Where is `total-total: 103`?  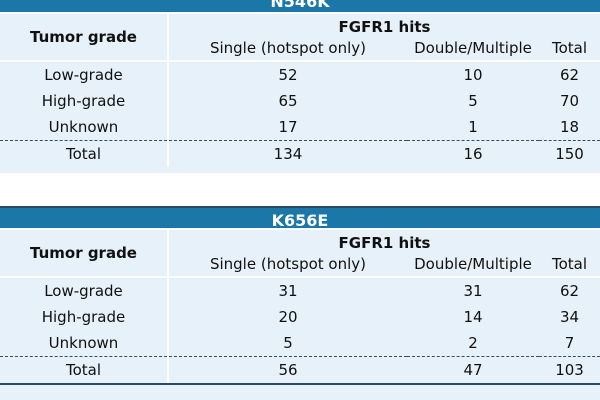 total-total: 103 is located at coordinates (569, 369).